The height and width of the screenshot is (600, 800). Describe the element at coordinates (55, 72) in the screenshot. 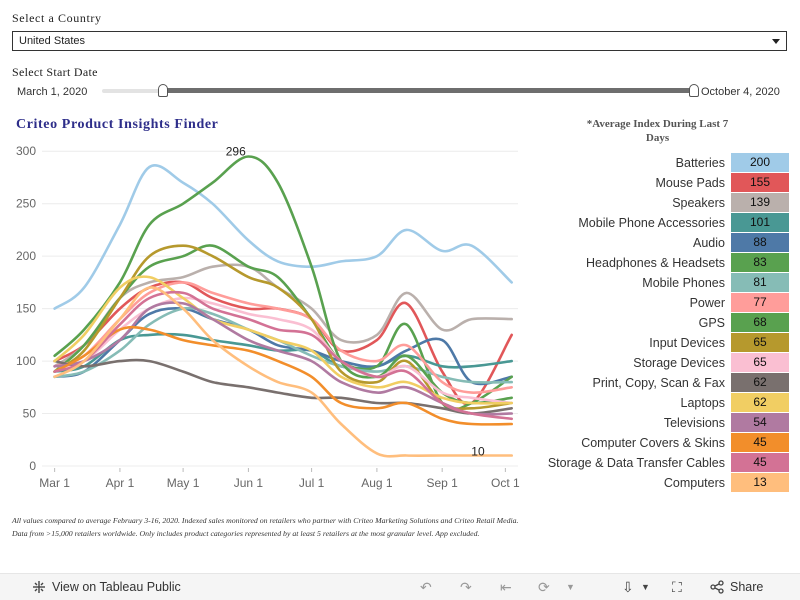

I see `start-date-filter-label: Select Start Date` at that location.